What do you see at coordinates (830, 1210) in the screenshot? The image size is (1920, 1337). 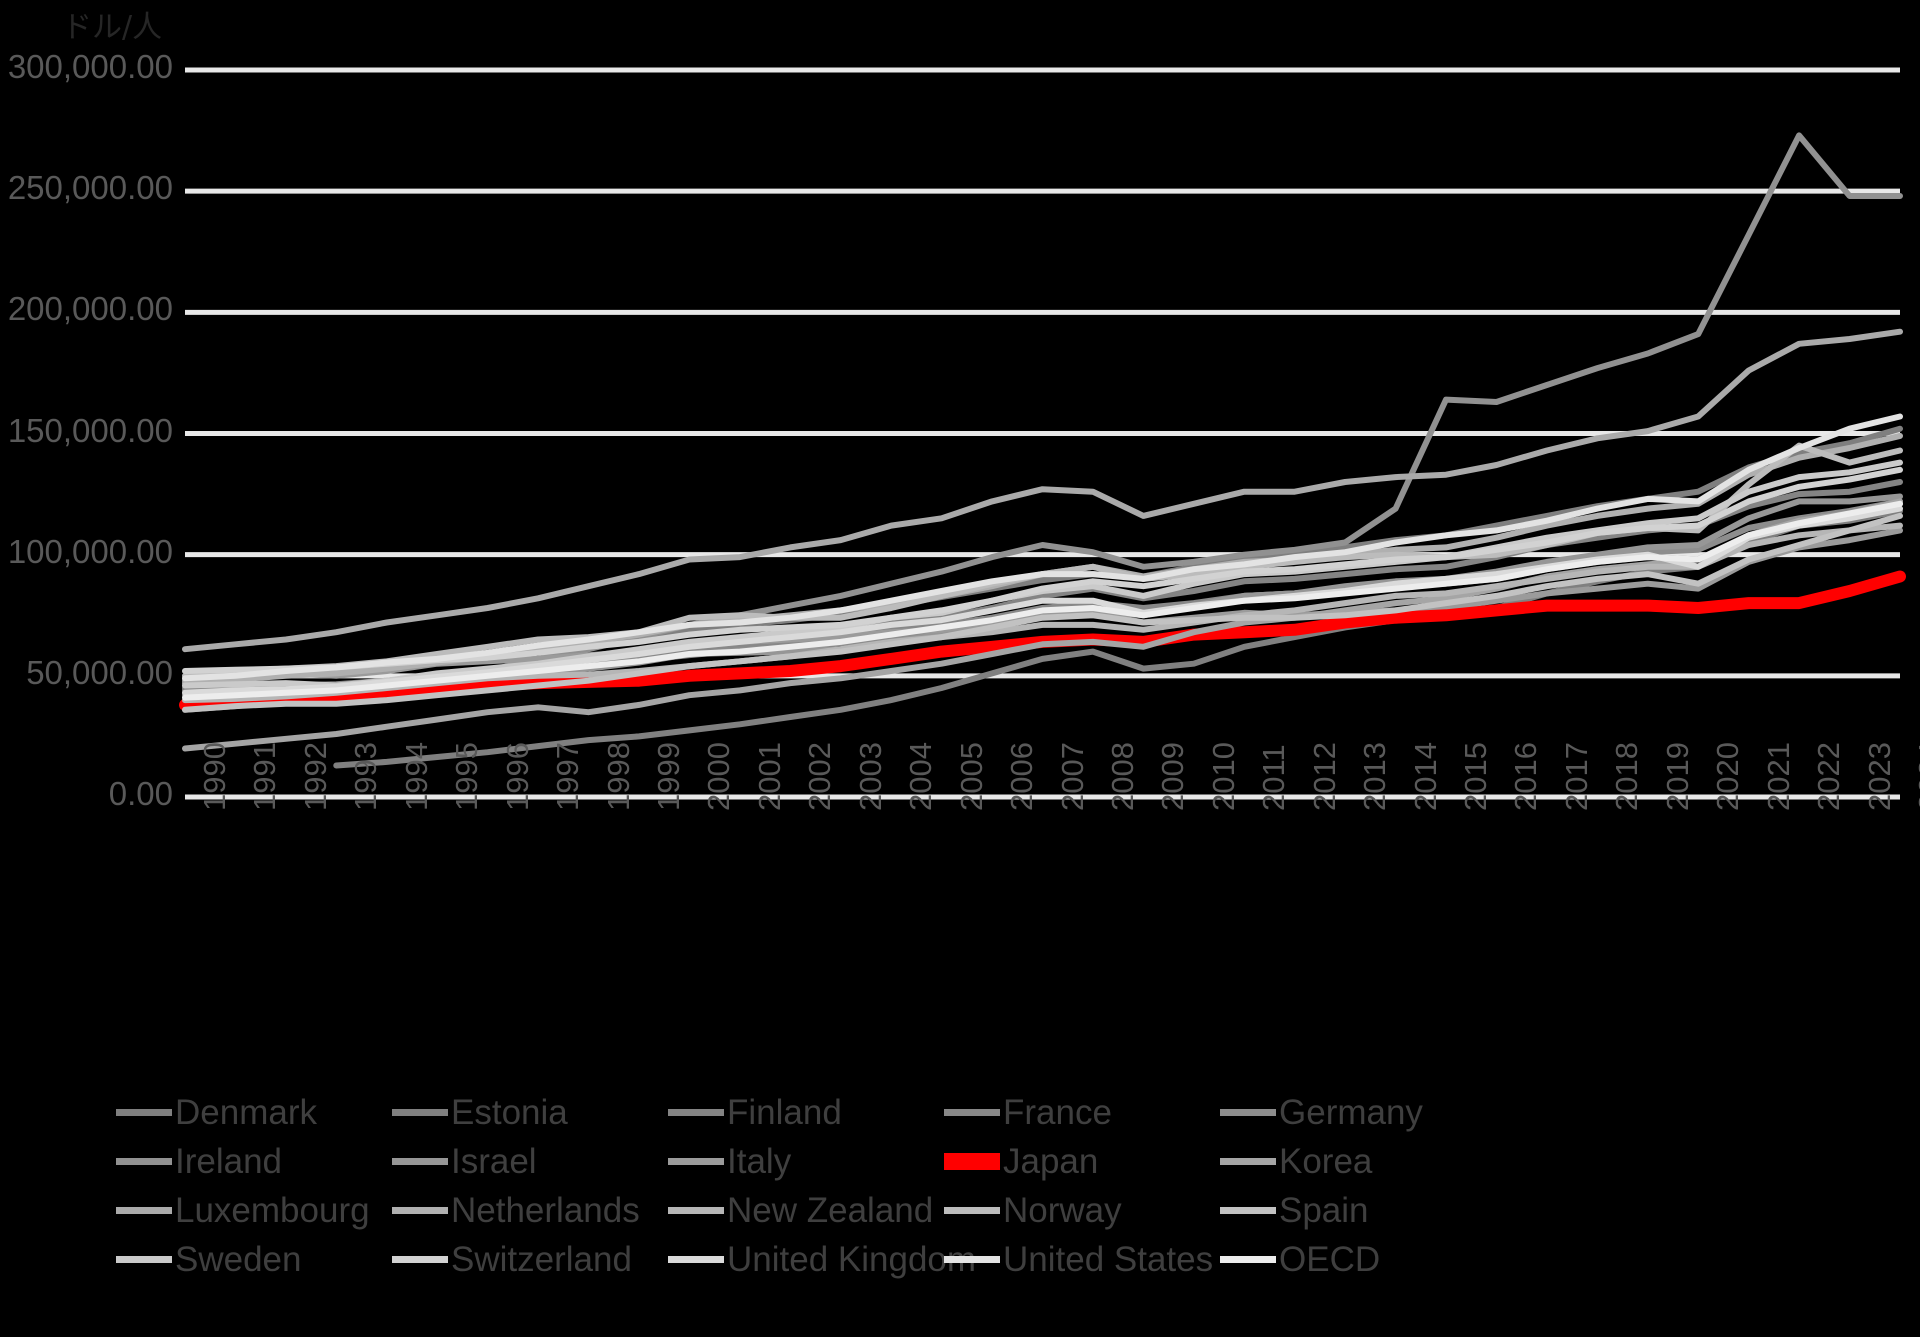 I see `legend-label: New Zealand` at bounding box center [830, 1210].